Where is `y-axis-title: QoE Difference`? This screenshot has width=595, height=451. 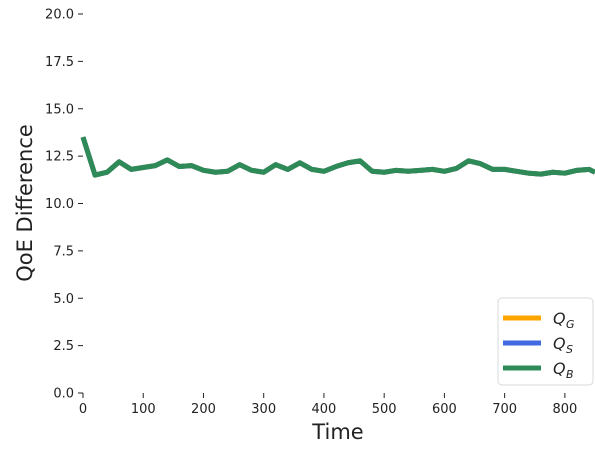
y-axis-title: QoE Difference is located at coordinates (25, 203).